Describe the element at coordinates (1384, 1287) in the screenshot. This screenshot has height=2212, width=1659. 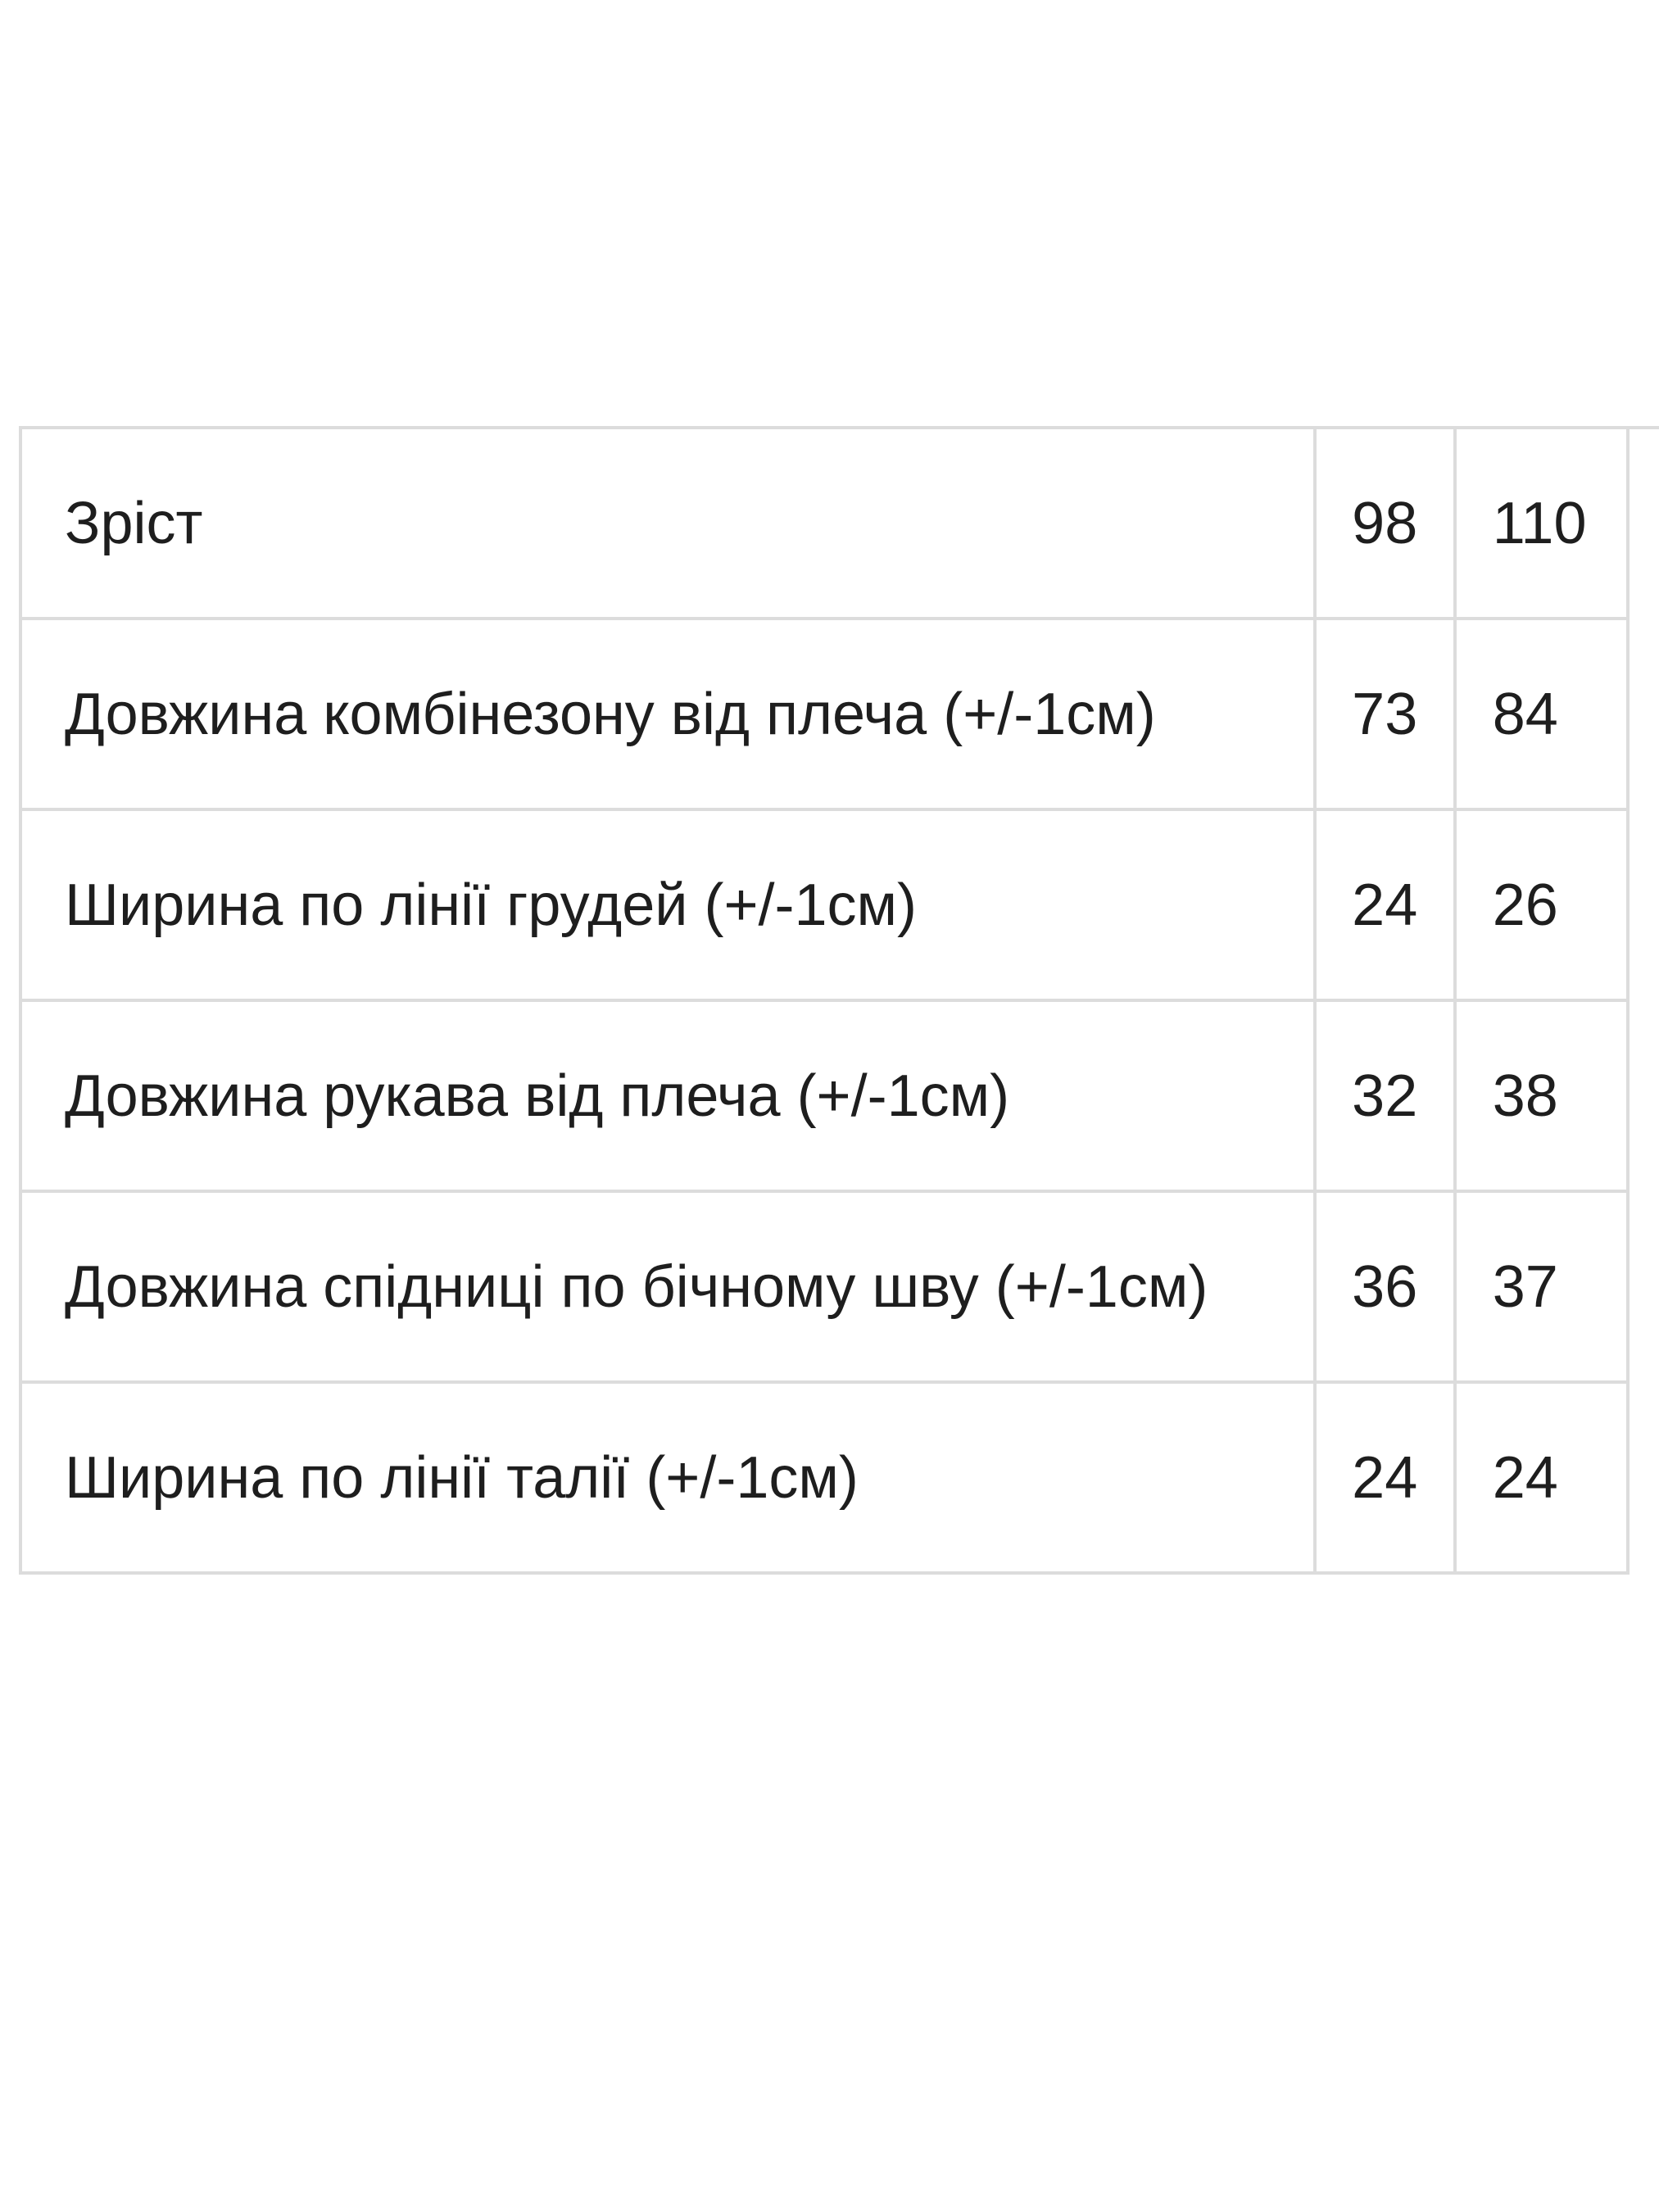
I see `size-value: 36` at that location.